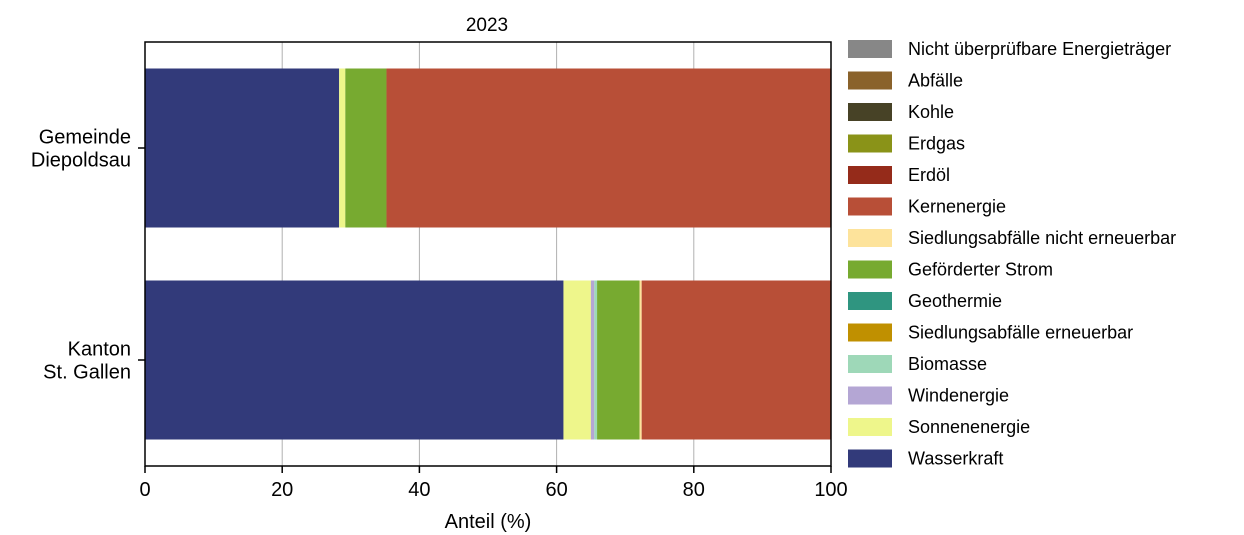 The image size is (1244, 535). What do you see at coordinates (931, 112) in the screenshot?
I see `legend-label: Kohle` at bounding box center [931, 112].